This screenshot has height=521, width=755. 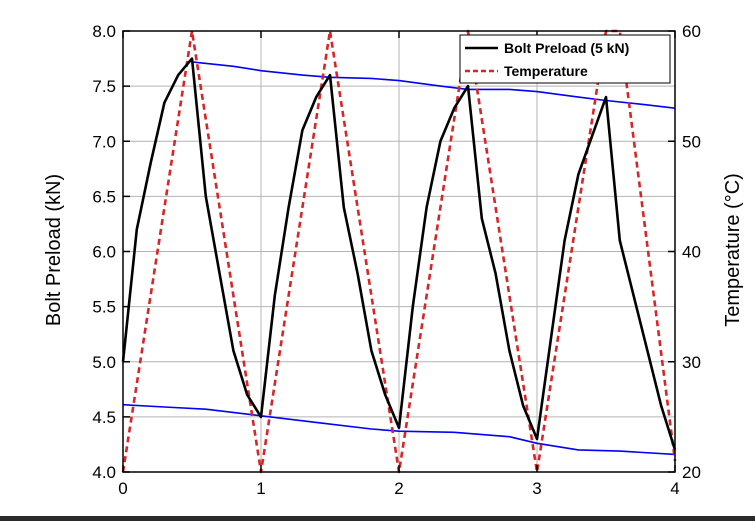 What do you see at coordinates (398, 488) in the screenshot?
I see `x-tick-label-2: 2` at bounding box center [398, 488].